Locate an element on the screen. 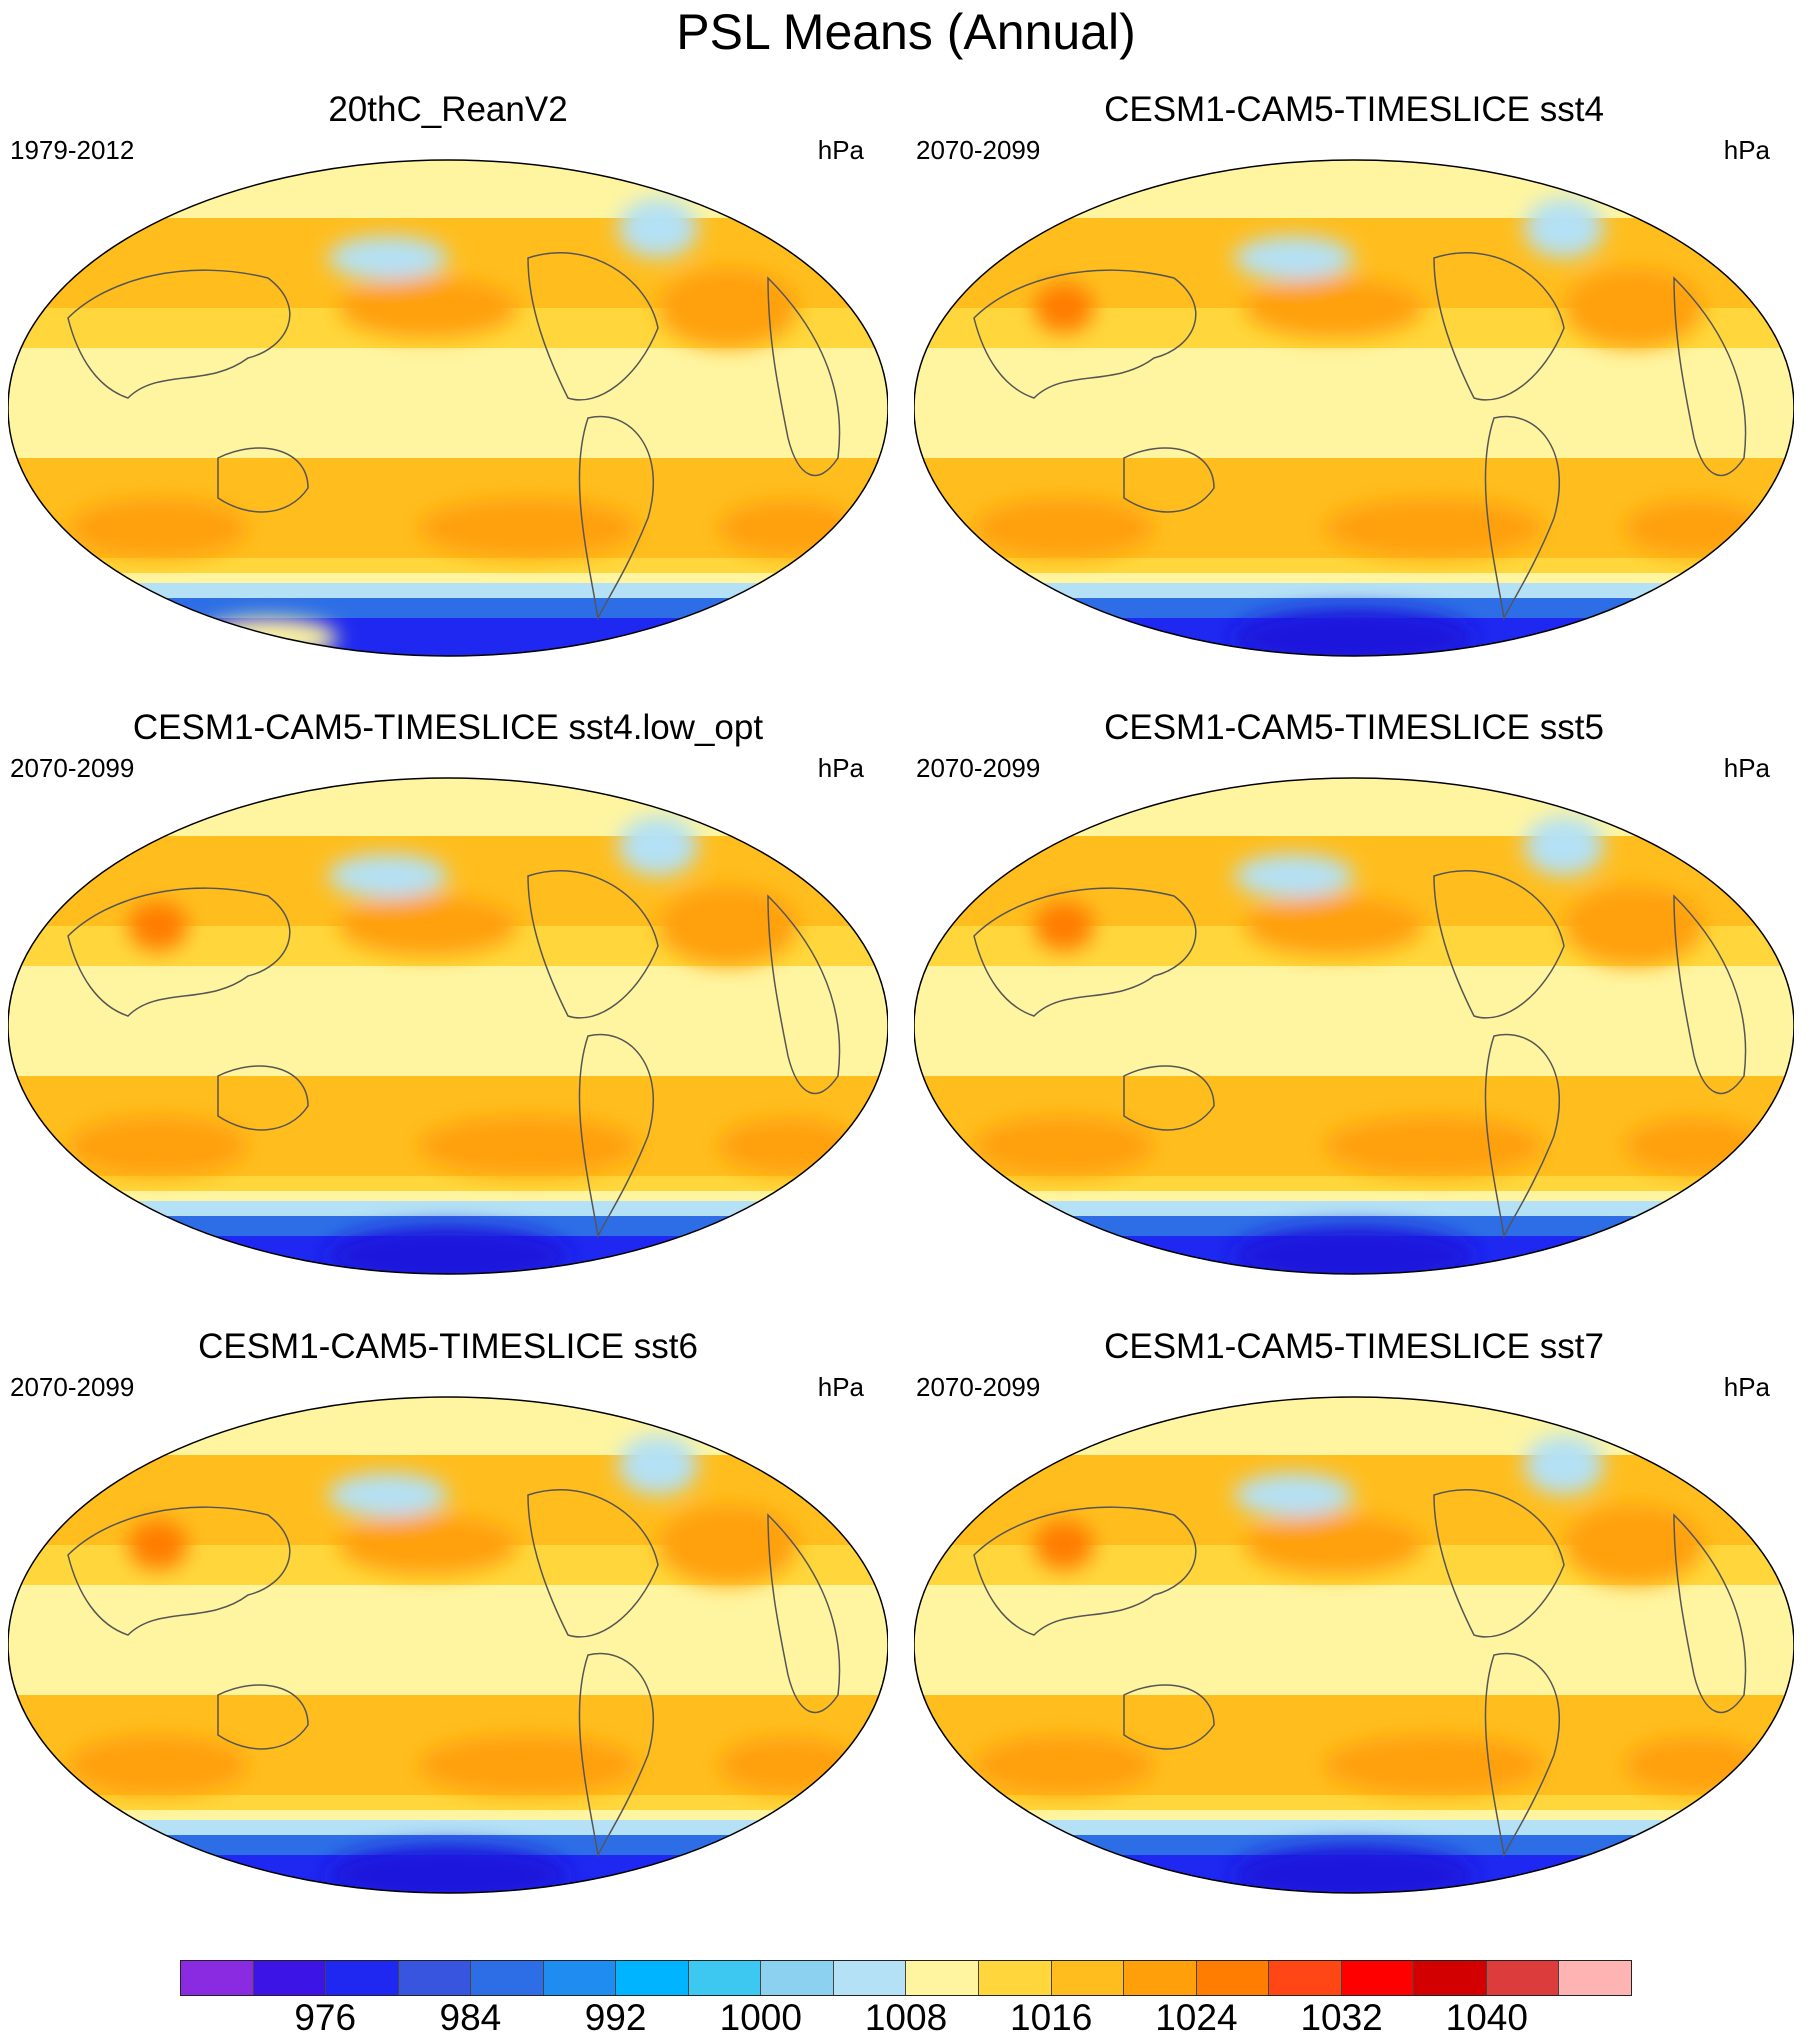  colorbar-labels: 976 984 992 1000 1008 1016 1024 1032 1040 is located at coordinates (906, 2020).